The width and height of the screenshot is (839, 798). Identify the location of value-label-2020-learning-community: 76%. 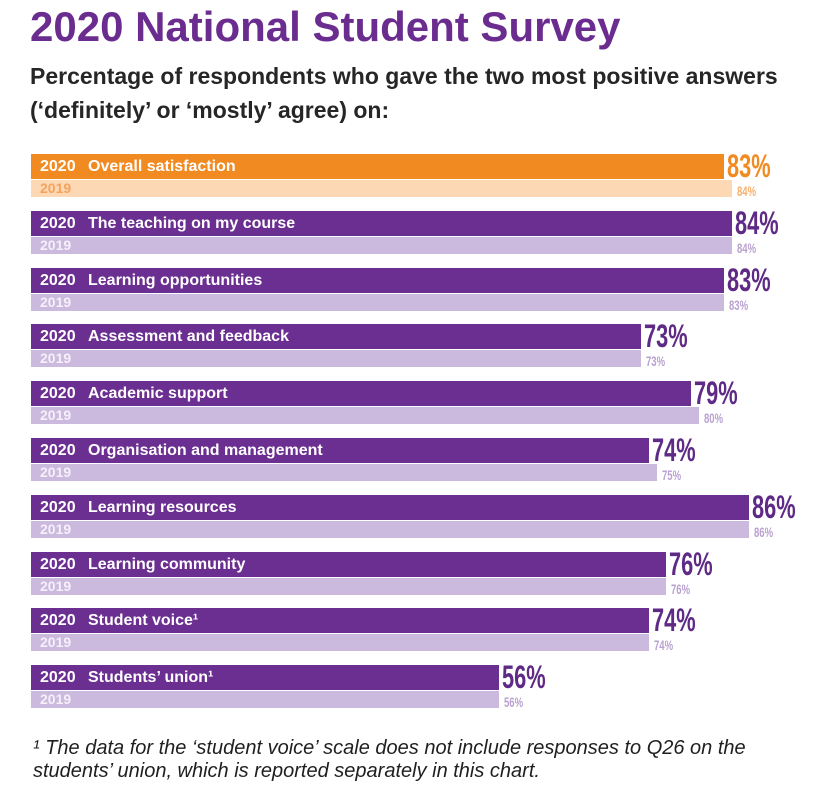
(691, 564).